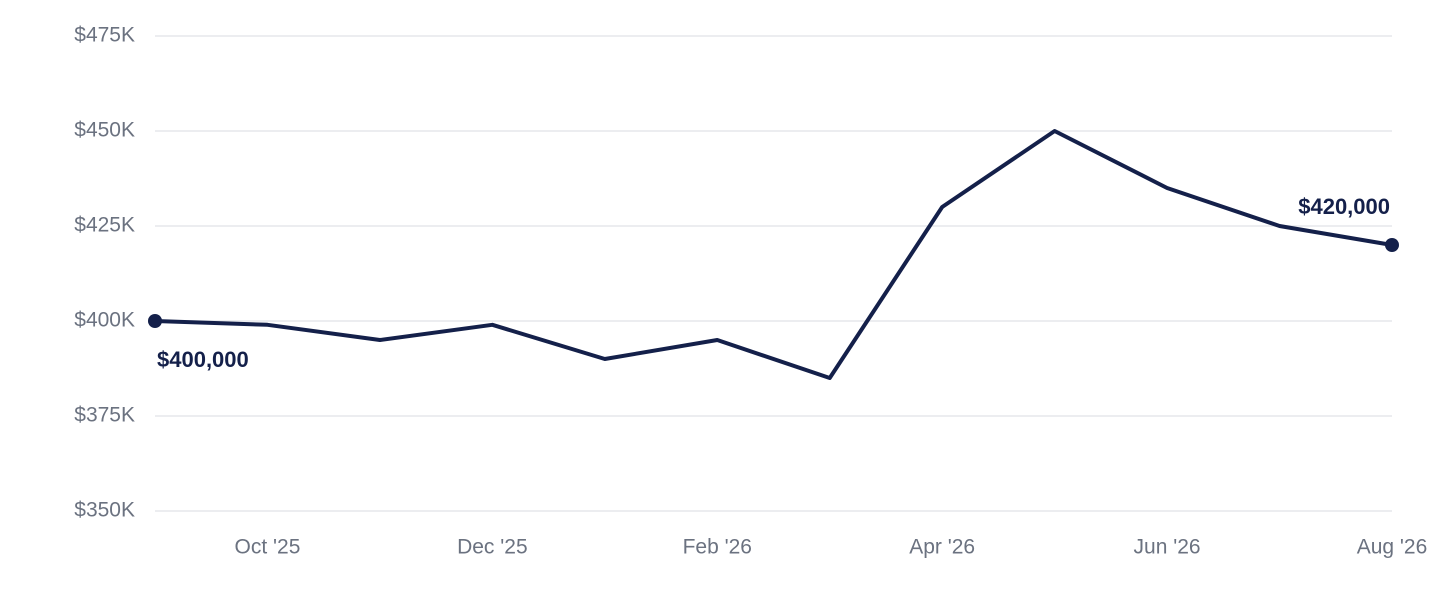 The height and width of the screenshot is (605, 1440). I want to click on x-tick-label: Jun '26, so click(1167, 547).